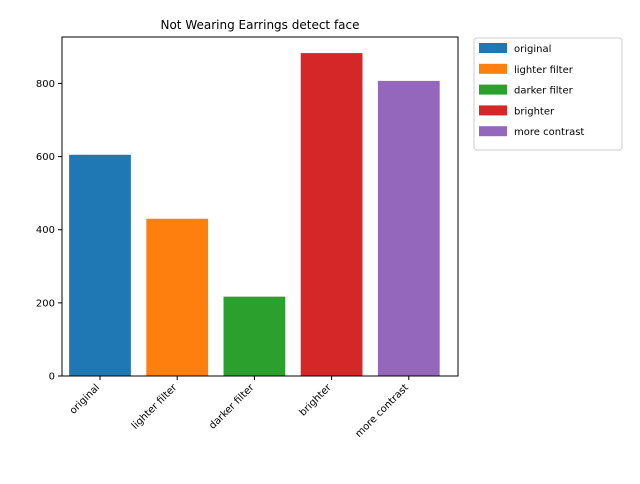 The width and height of the screenshot is (640, 484). Describe the element at coordinates (45, 303) in the screenshot. I see `y-tick-label: 200` at that location.